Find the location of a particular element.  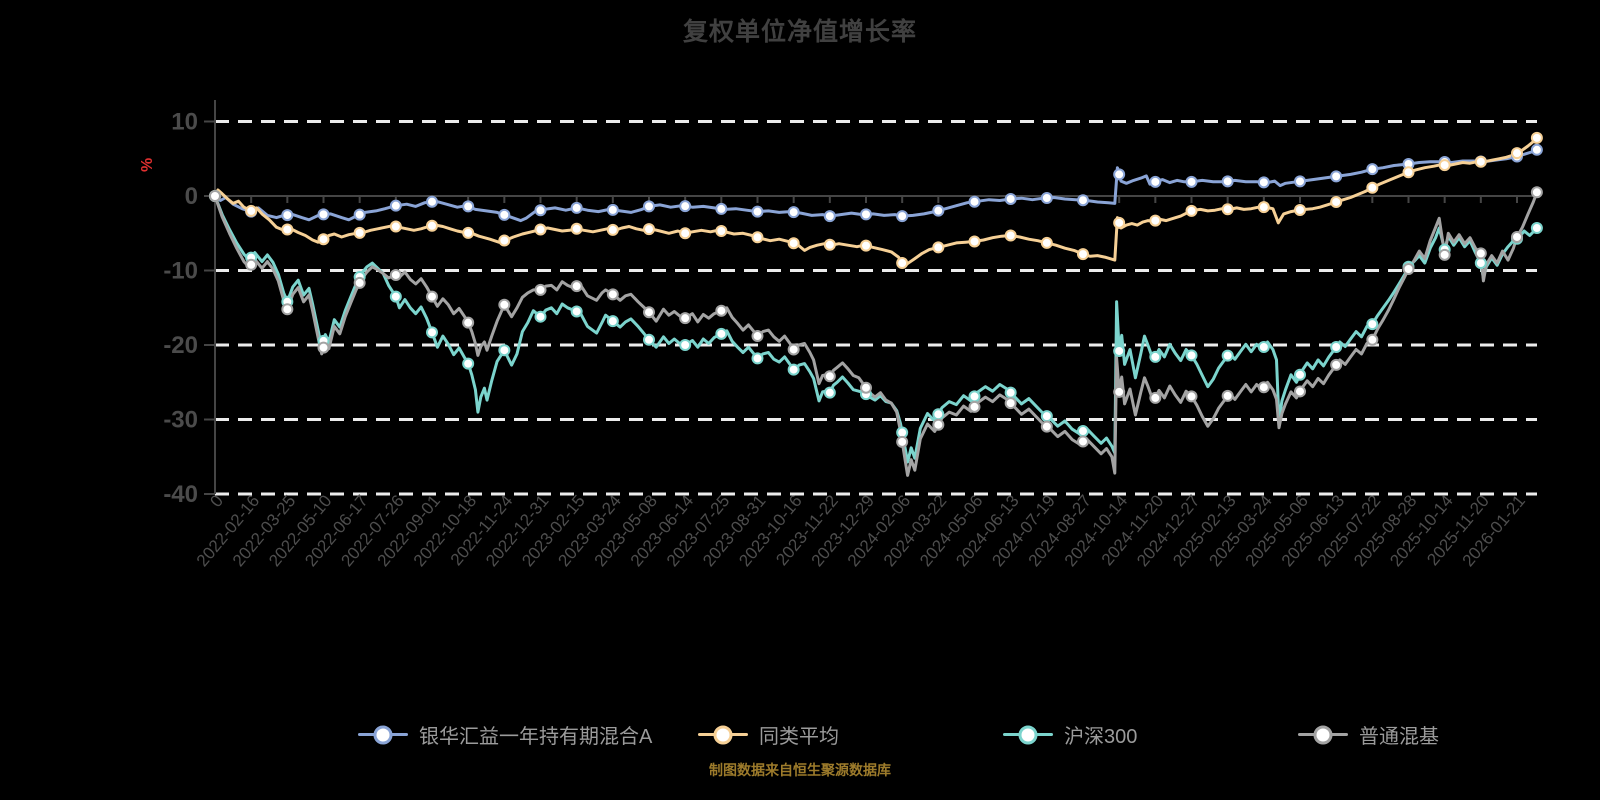

y-axis-unit-label: % is located at coordinates (147, 165).